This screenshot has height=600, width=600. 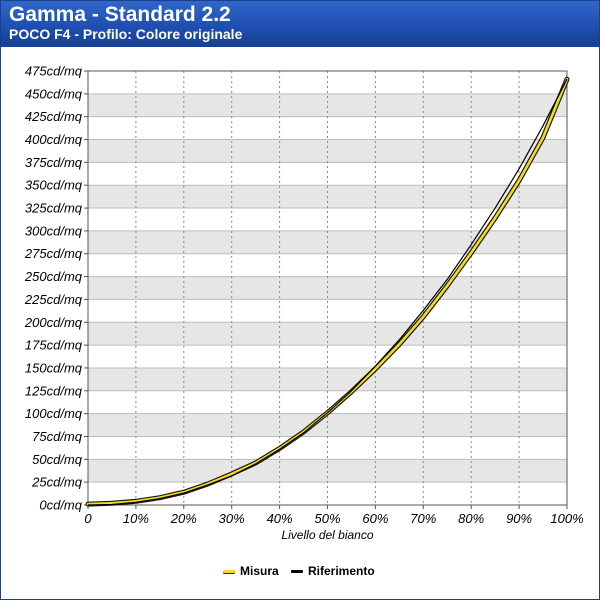 What do you see at coordinates (54, 390) in the screenshot?
I see `y-tick-label: 125cd/mq` at bounding box center [54, 390].